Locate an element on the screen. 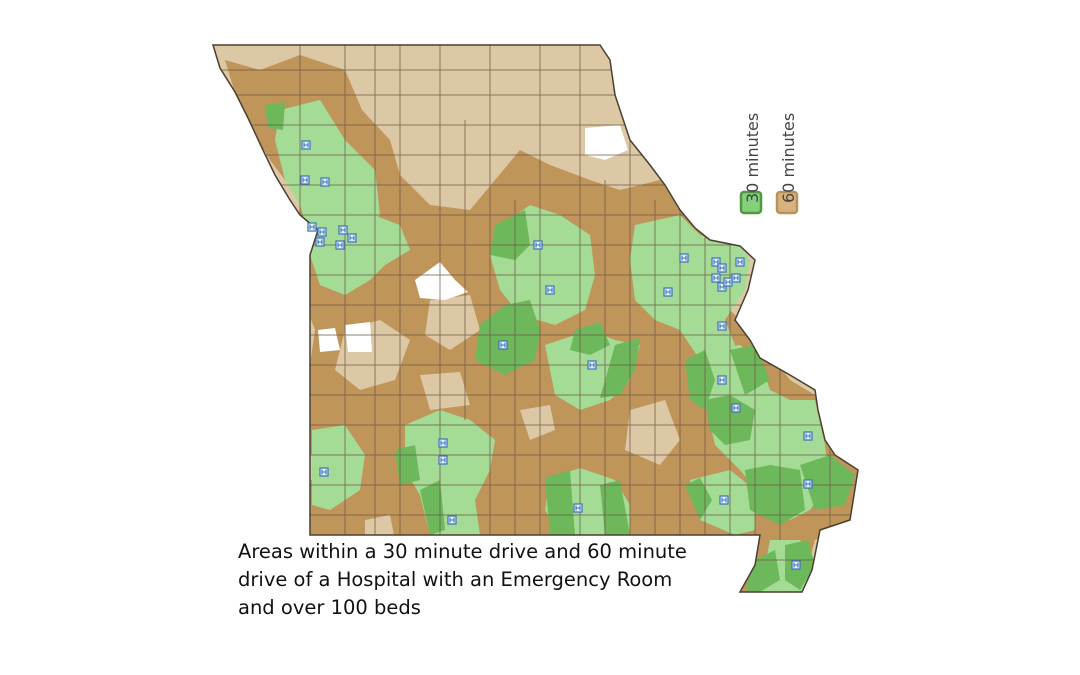 The width and height of the screenshot is (1080, 675). caption-line-3: and over 100 beds is located at coordinates (329, 607).